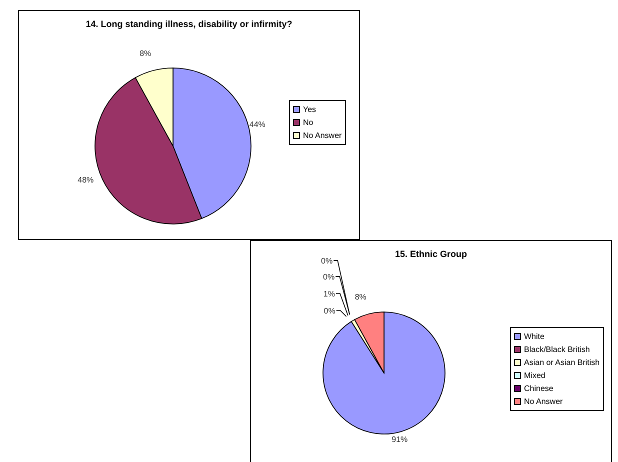  Describe the element at coordinates (430, 254) in the screenshot. I see `chart-title: 15. Ethnic Group` at that location.